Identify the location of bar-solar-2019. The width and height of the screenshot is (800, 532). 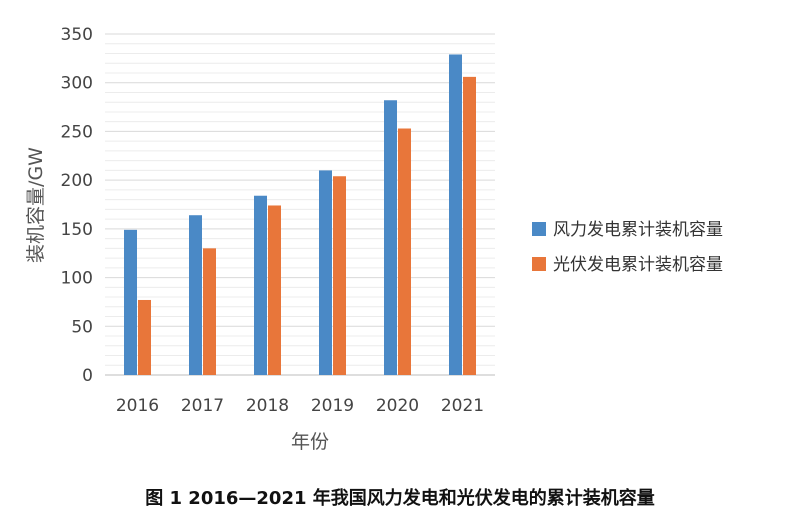
(339, 275).